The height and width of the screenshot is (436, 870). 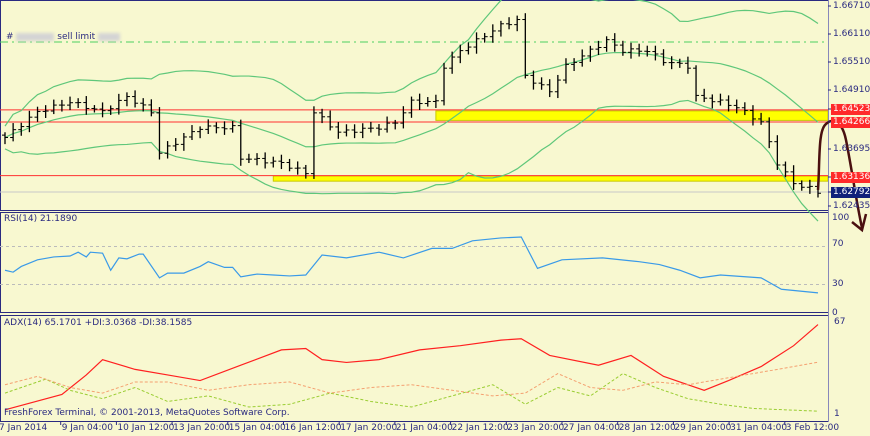 What do you see at coordinates (202, 428) in the screenshot?
I see `time-label: 13 Jan 20:00` at bounding box center [202, 428].